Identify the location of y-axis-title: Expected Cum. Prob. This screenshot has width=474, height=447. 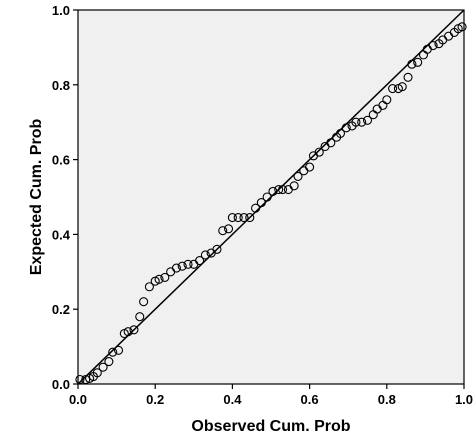
(36, 197).